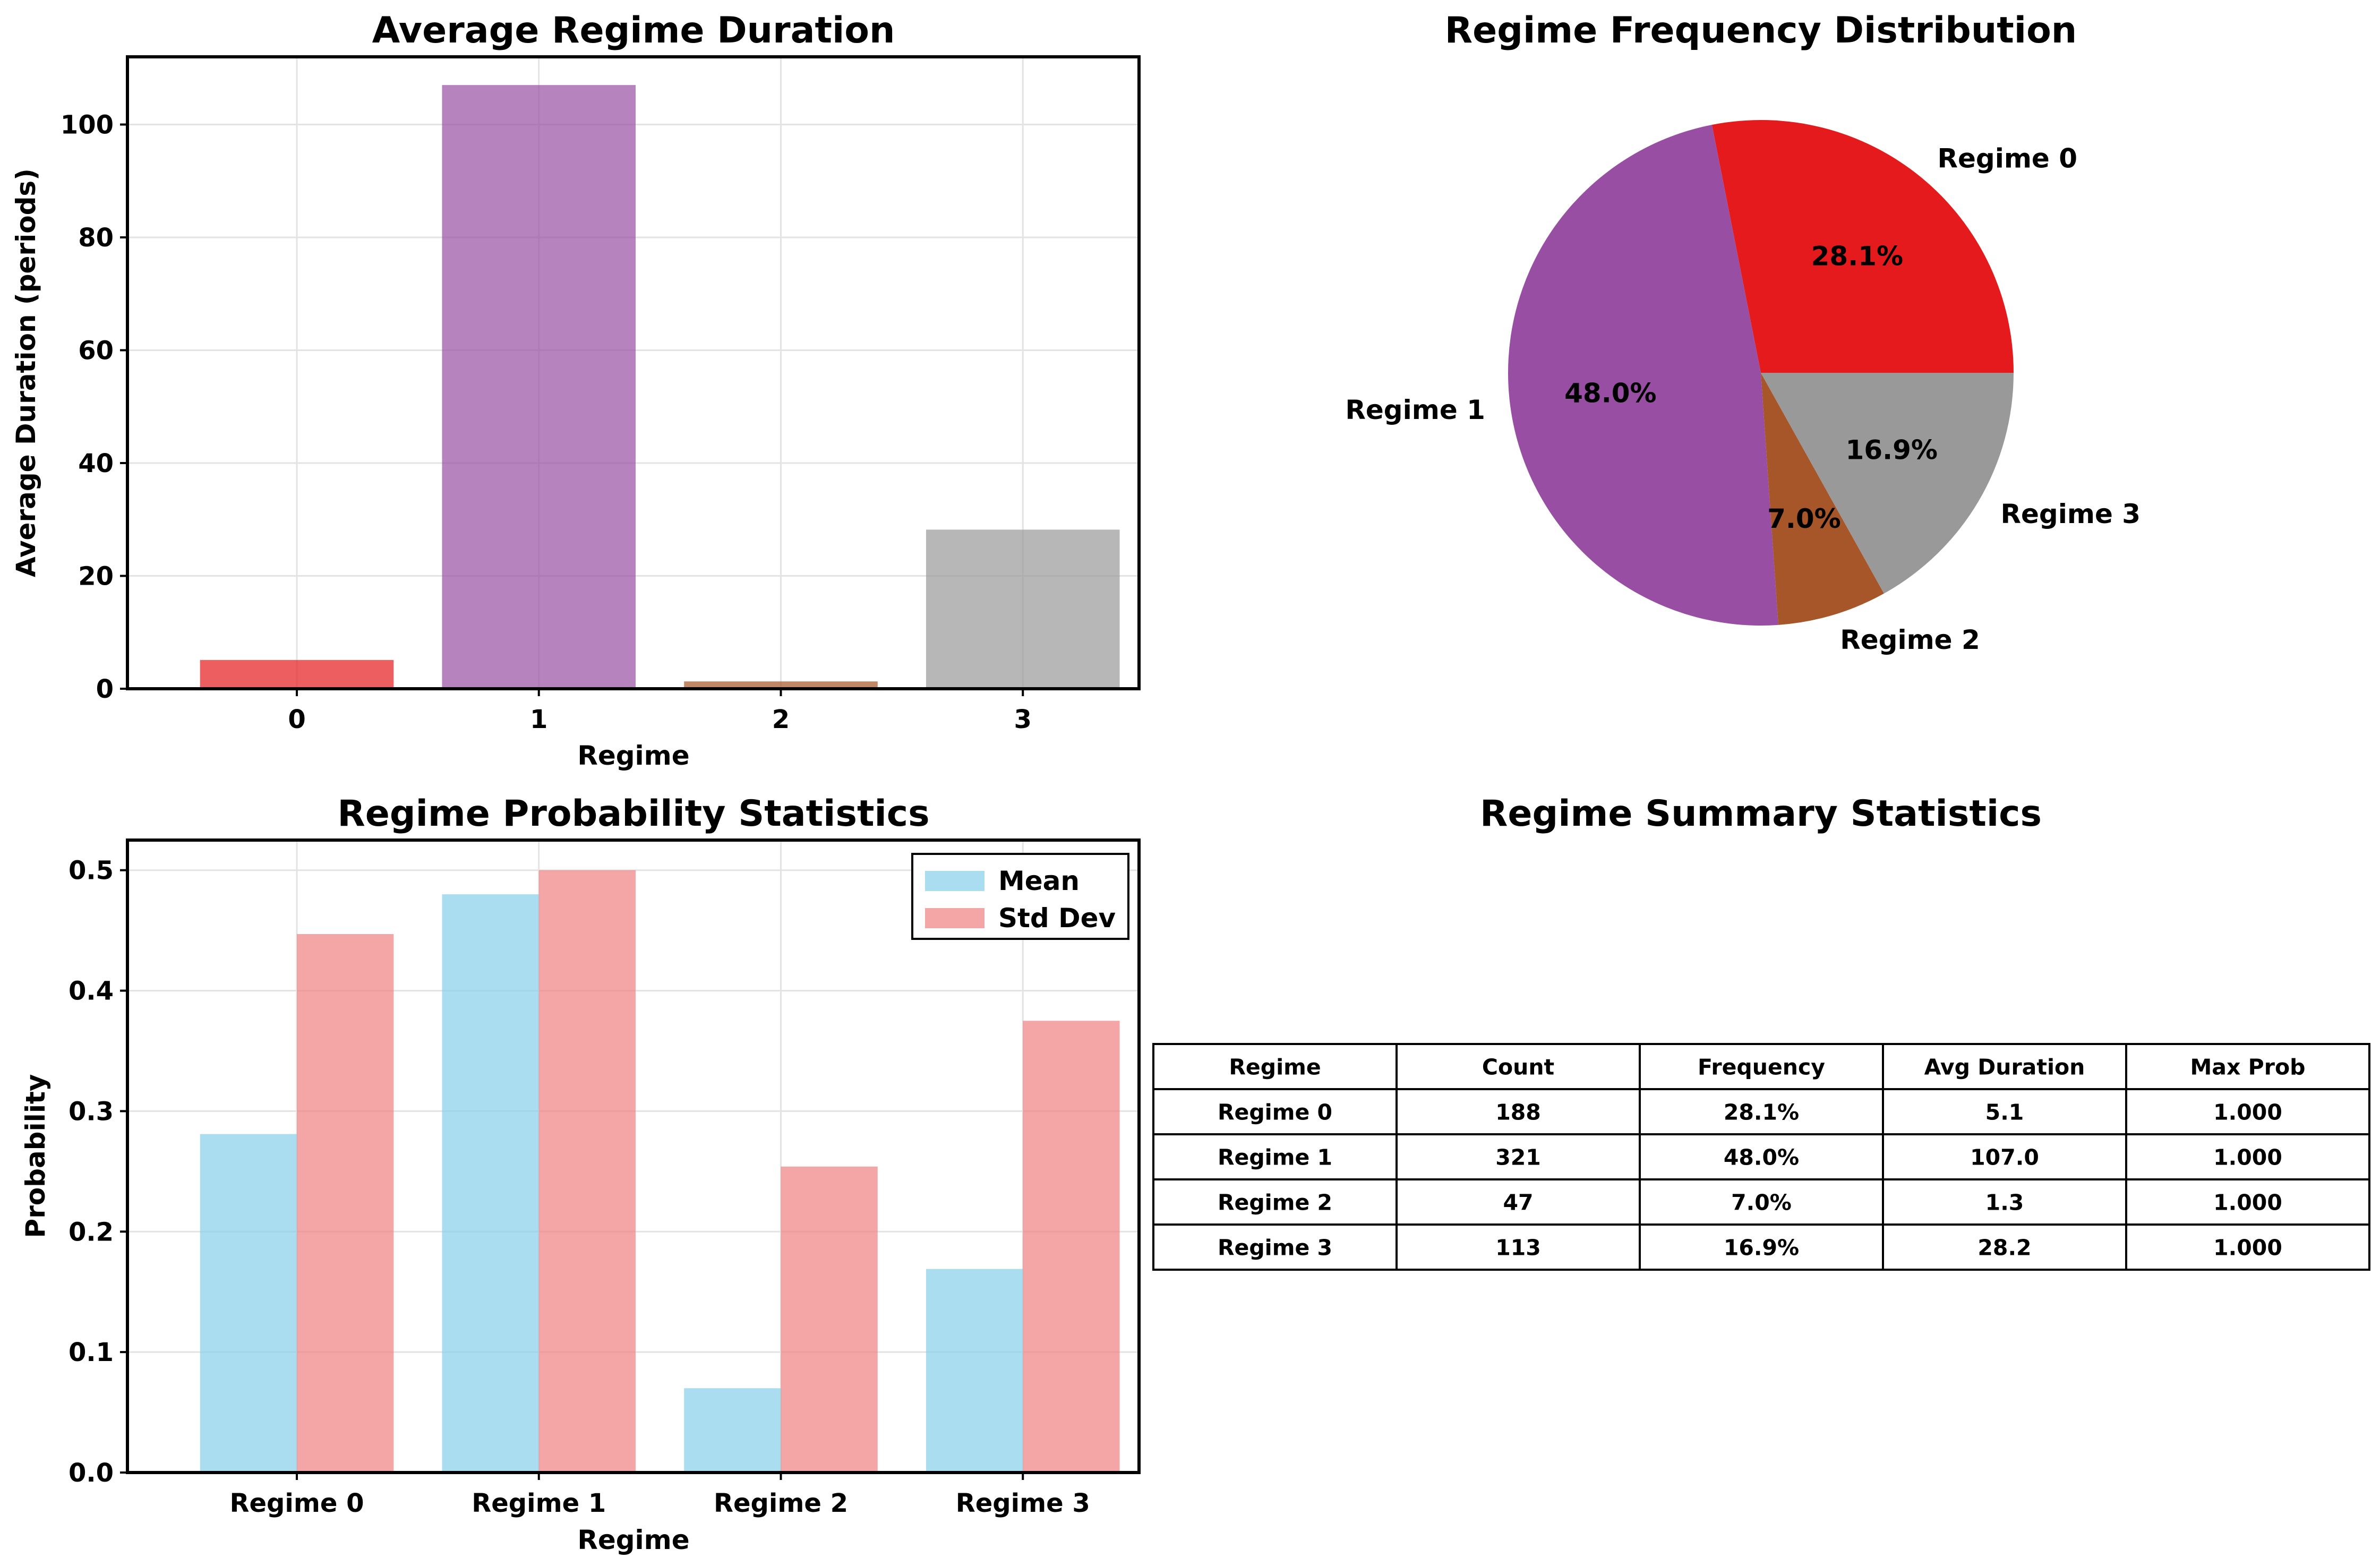 The width and height of the screenshot is (2380, 1566). What do you see at coordinates (91, 1111) in the screenshot?
I see `y-tick-label: 0.3` at bounding box center [91, 1111].